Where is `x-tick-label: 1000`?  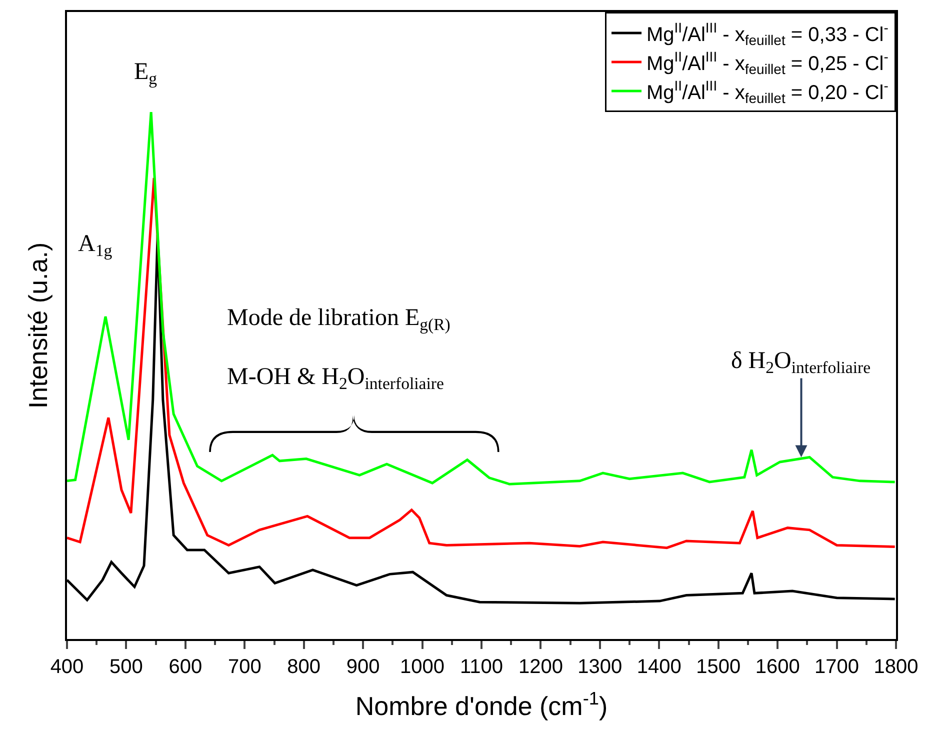 x-tick-label: 1000 is located at coordinates (422, 667).